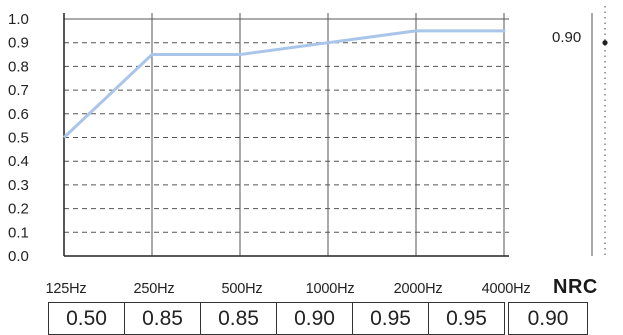 This screenshot has height=335, width=623. I want to click on nrc-marker-label: 0.90, so click(567, 37).